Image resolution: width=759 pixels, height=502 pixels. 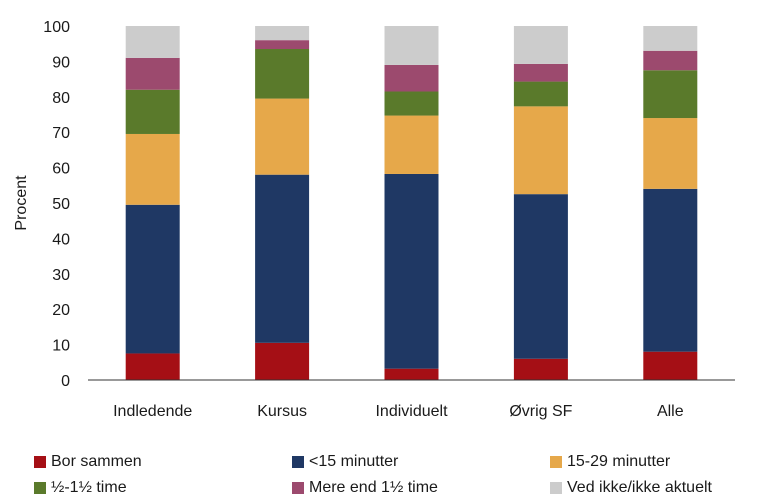 I want to click on y-axis-ticks: 0 10 20 30 40 50 60 70 80 90 100, so click(x=56, y=204).